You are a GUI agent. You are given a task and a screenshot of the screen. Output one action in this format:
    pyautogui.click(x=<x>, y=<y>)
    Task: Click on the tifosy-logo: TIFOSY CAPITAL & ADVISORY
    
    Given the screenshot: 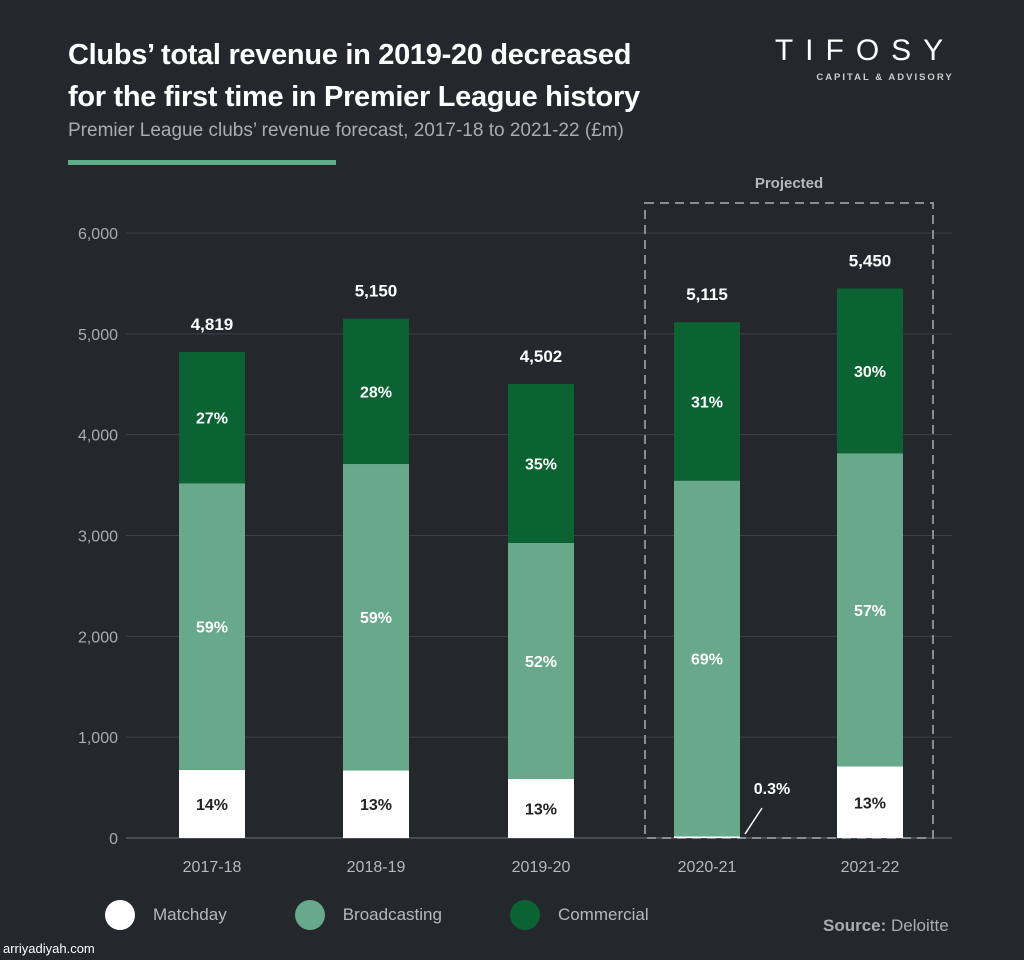 What is the action you would take?
    pyautogui.click(x=865, y=58)
    